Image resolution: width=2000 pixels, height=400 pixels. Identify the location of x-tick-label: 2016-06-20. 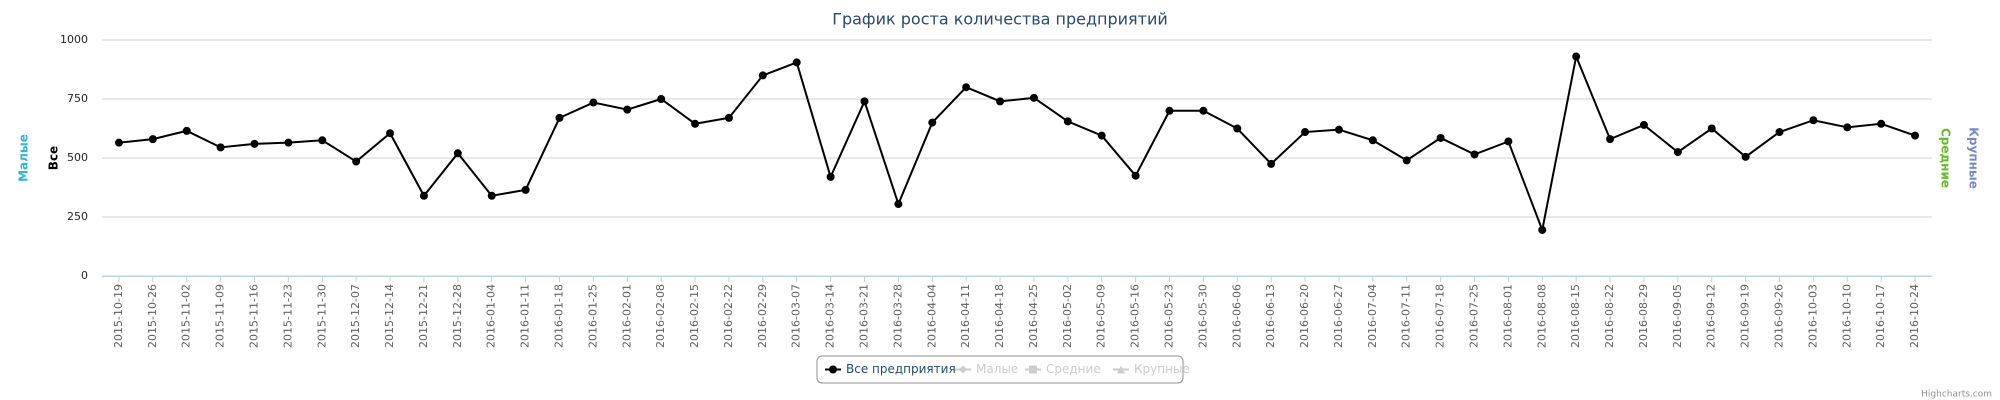
(1304, 316).